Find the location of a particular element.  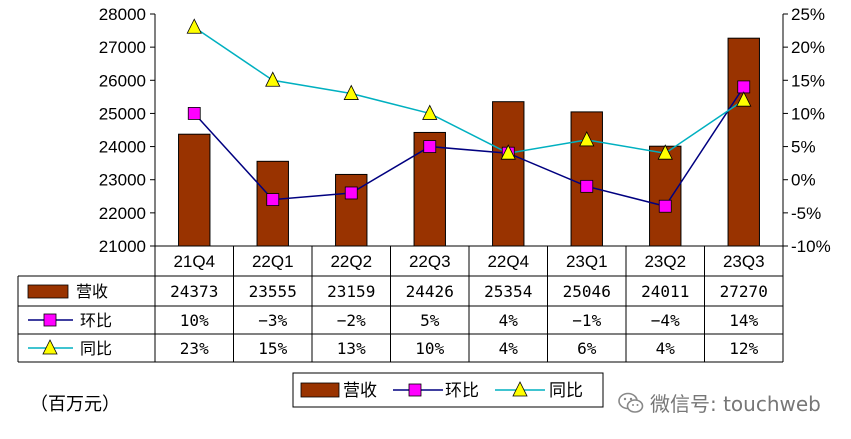

y-right-tick-label: -10% is located at coordinates (811, 246).